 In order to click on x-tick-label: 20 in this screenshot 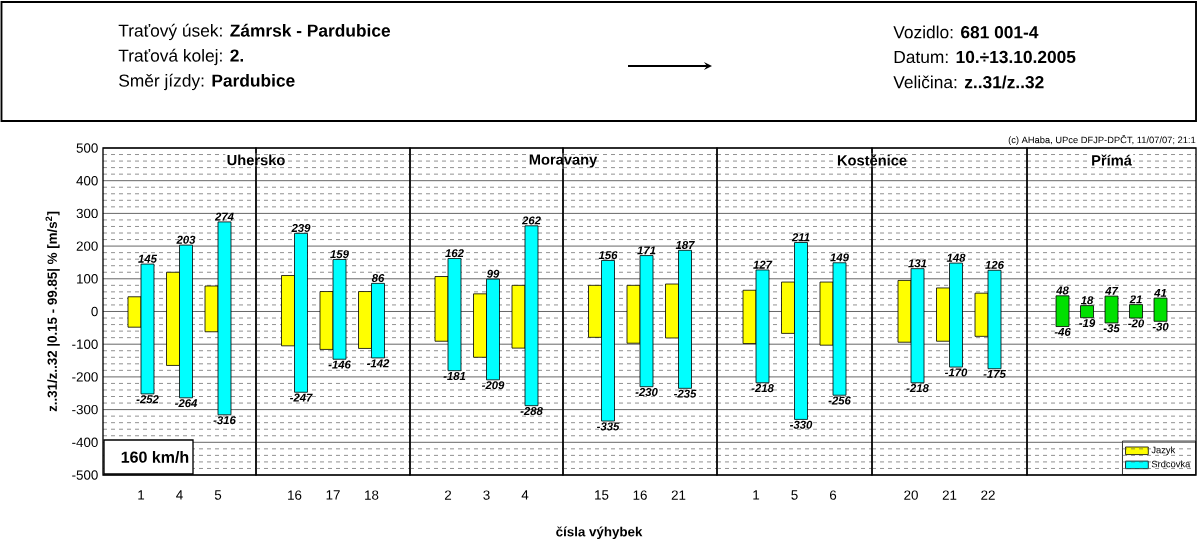, I will do `click(911, 495)`.